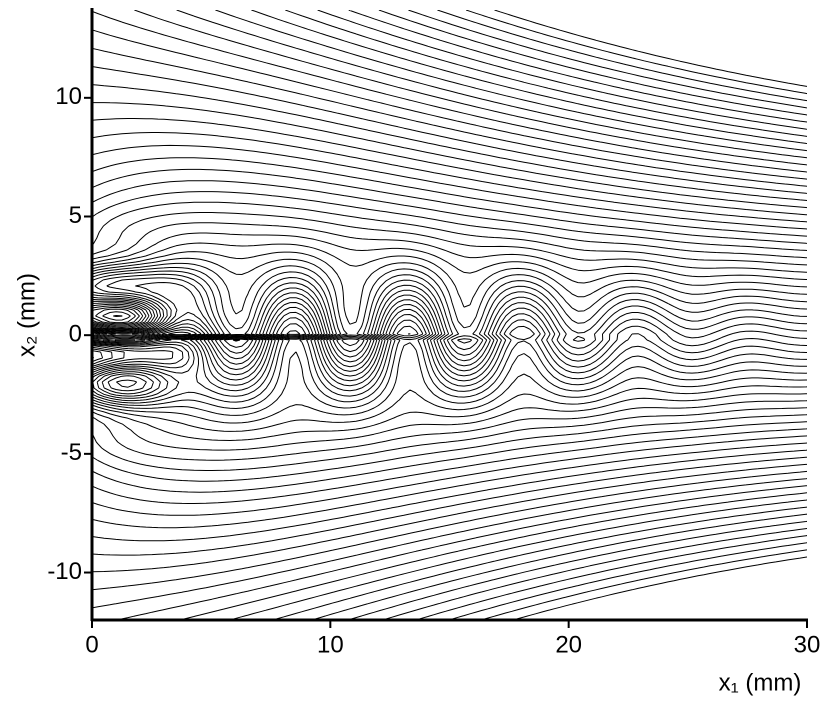 The height and width of the screenshot is (712, 828). I want to click on y-axis-label: x₂ (mm), so click(26, 315).